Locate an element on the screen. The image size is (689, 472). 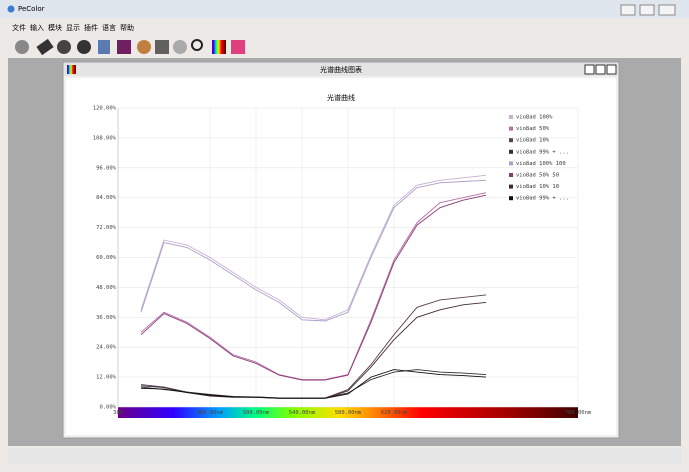
status-bar is located at coordinates (344, 456).